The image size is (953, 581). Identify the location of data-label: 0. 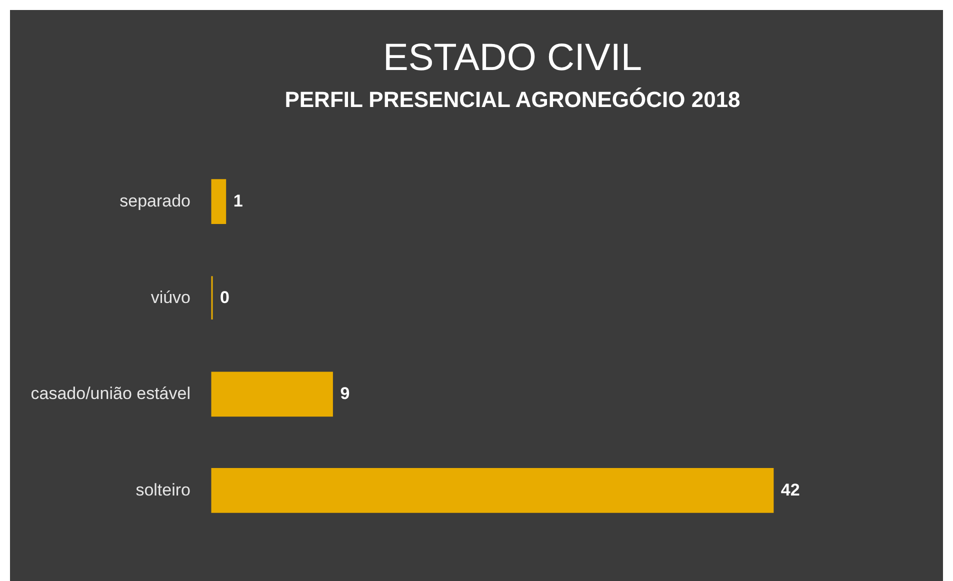
(225, 297).